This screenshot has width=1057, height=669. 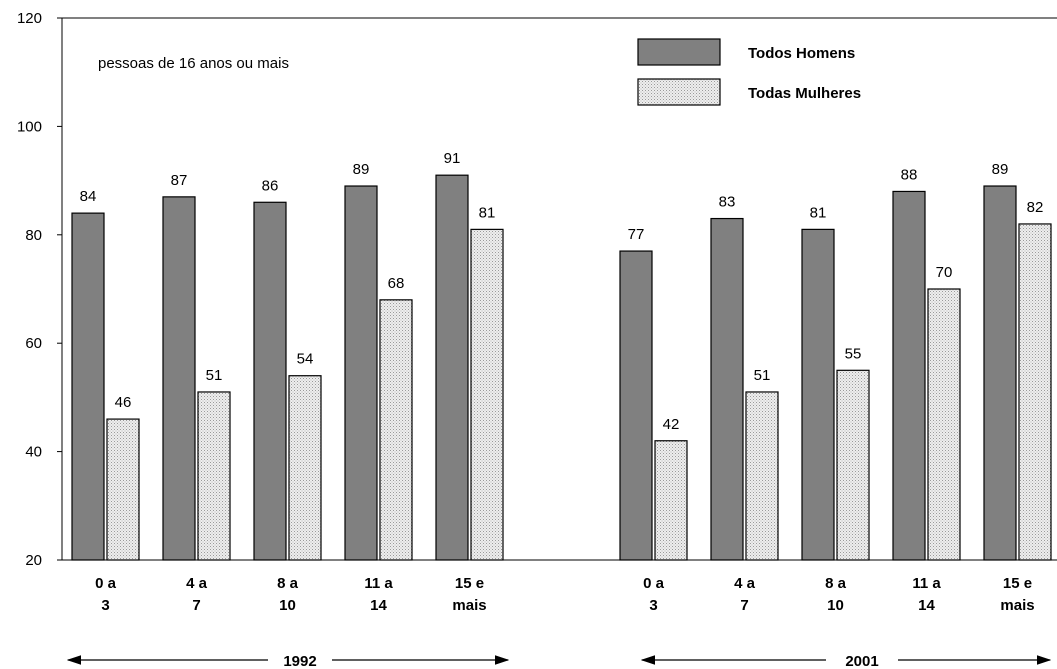 I want to click on period-label: 1992, so click(x=299, y=661).